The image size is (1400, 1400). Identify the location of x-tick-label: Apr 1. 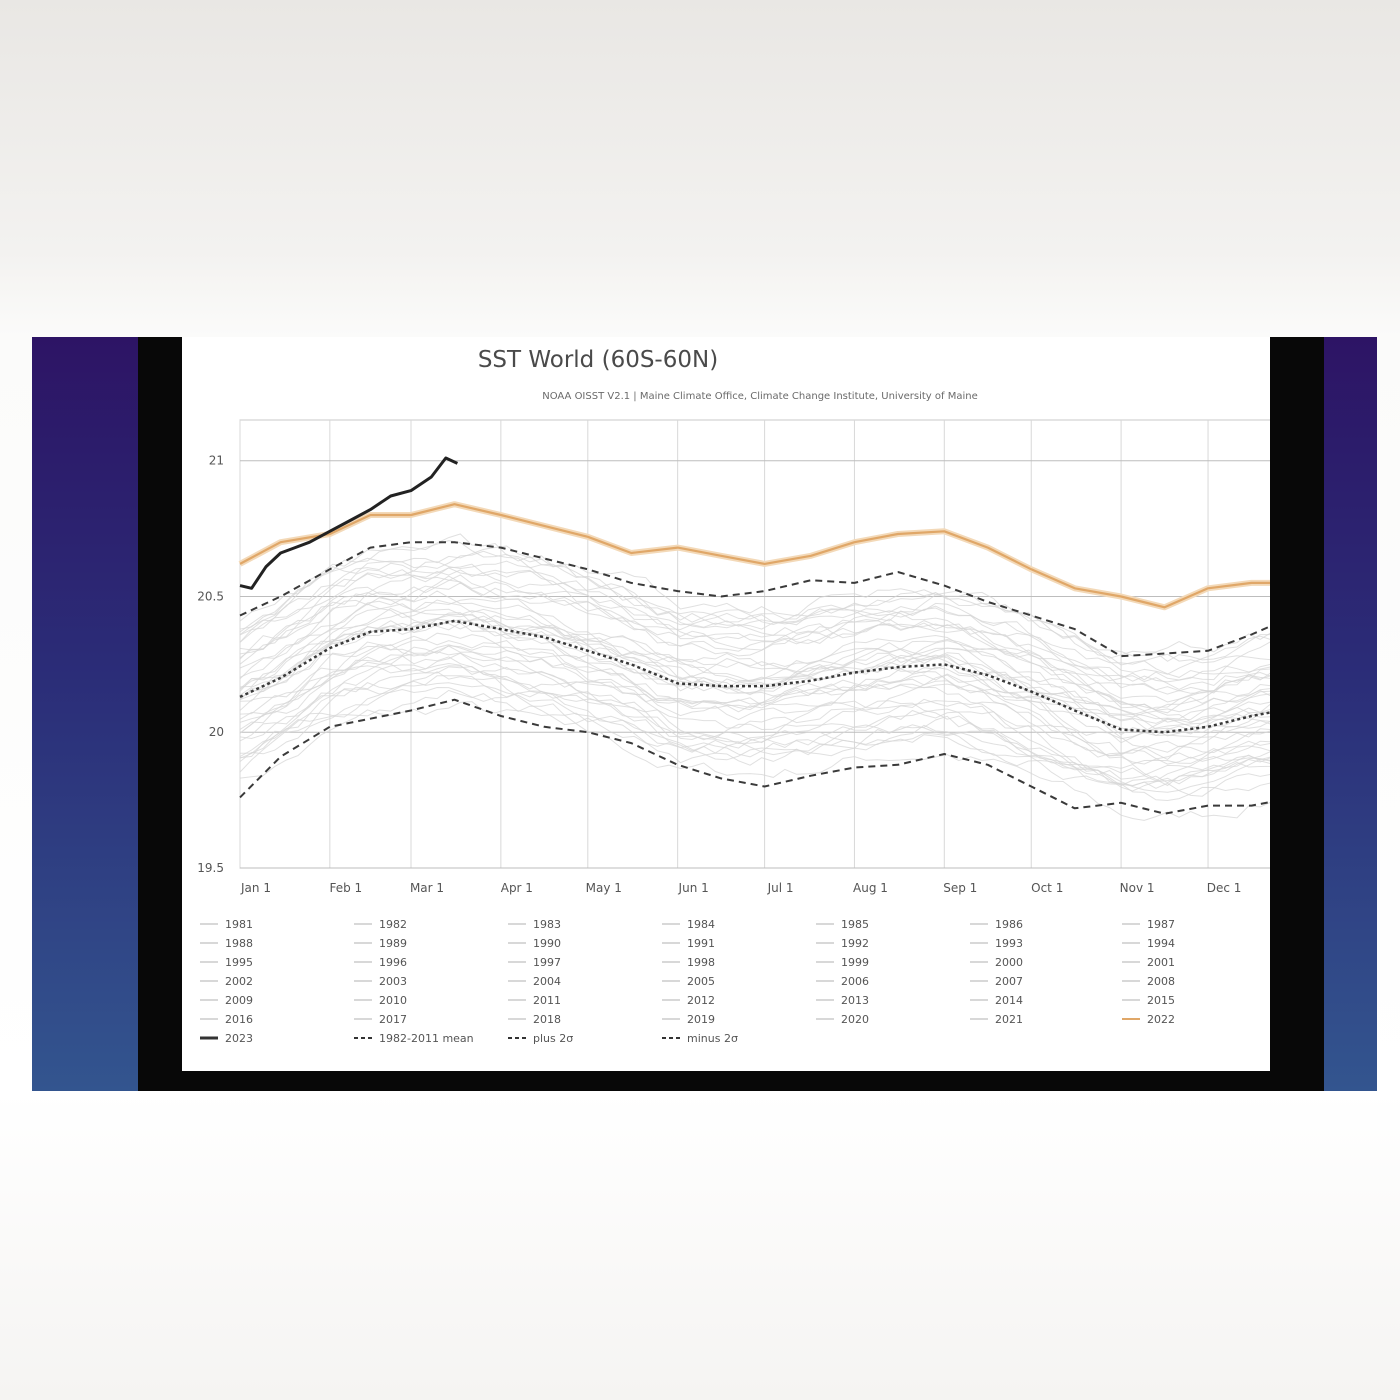
(517, 888).